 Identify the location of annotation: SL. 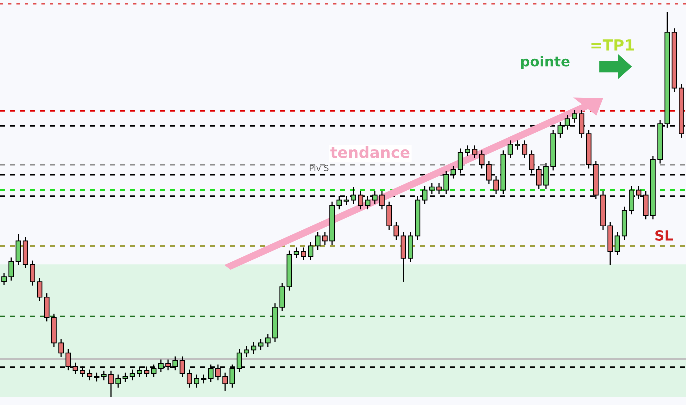
(665, 235).